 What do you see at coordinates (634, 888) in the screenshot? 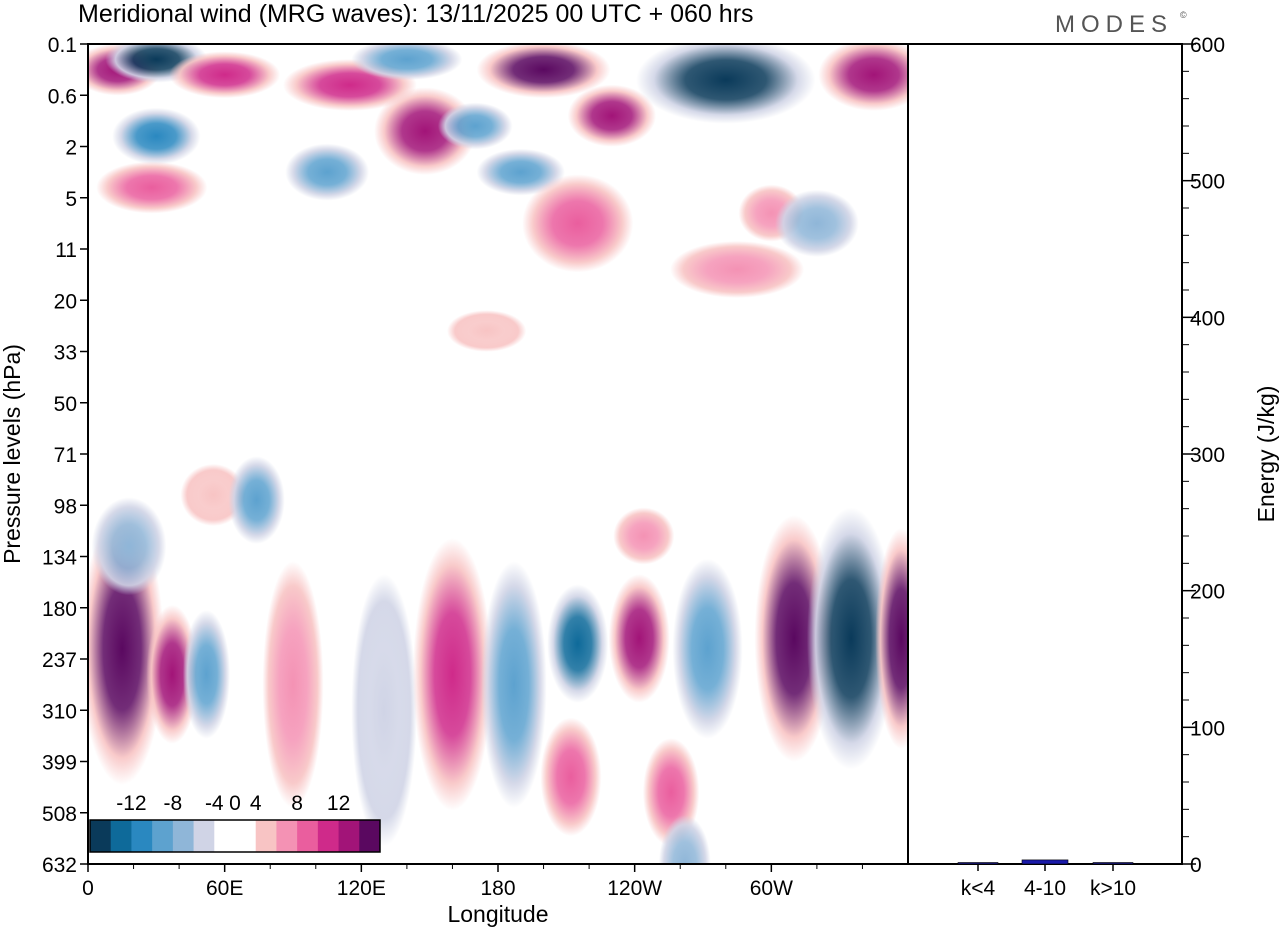
I see `x-tick-label: 120W` at bounding box center [634, 888].